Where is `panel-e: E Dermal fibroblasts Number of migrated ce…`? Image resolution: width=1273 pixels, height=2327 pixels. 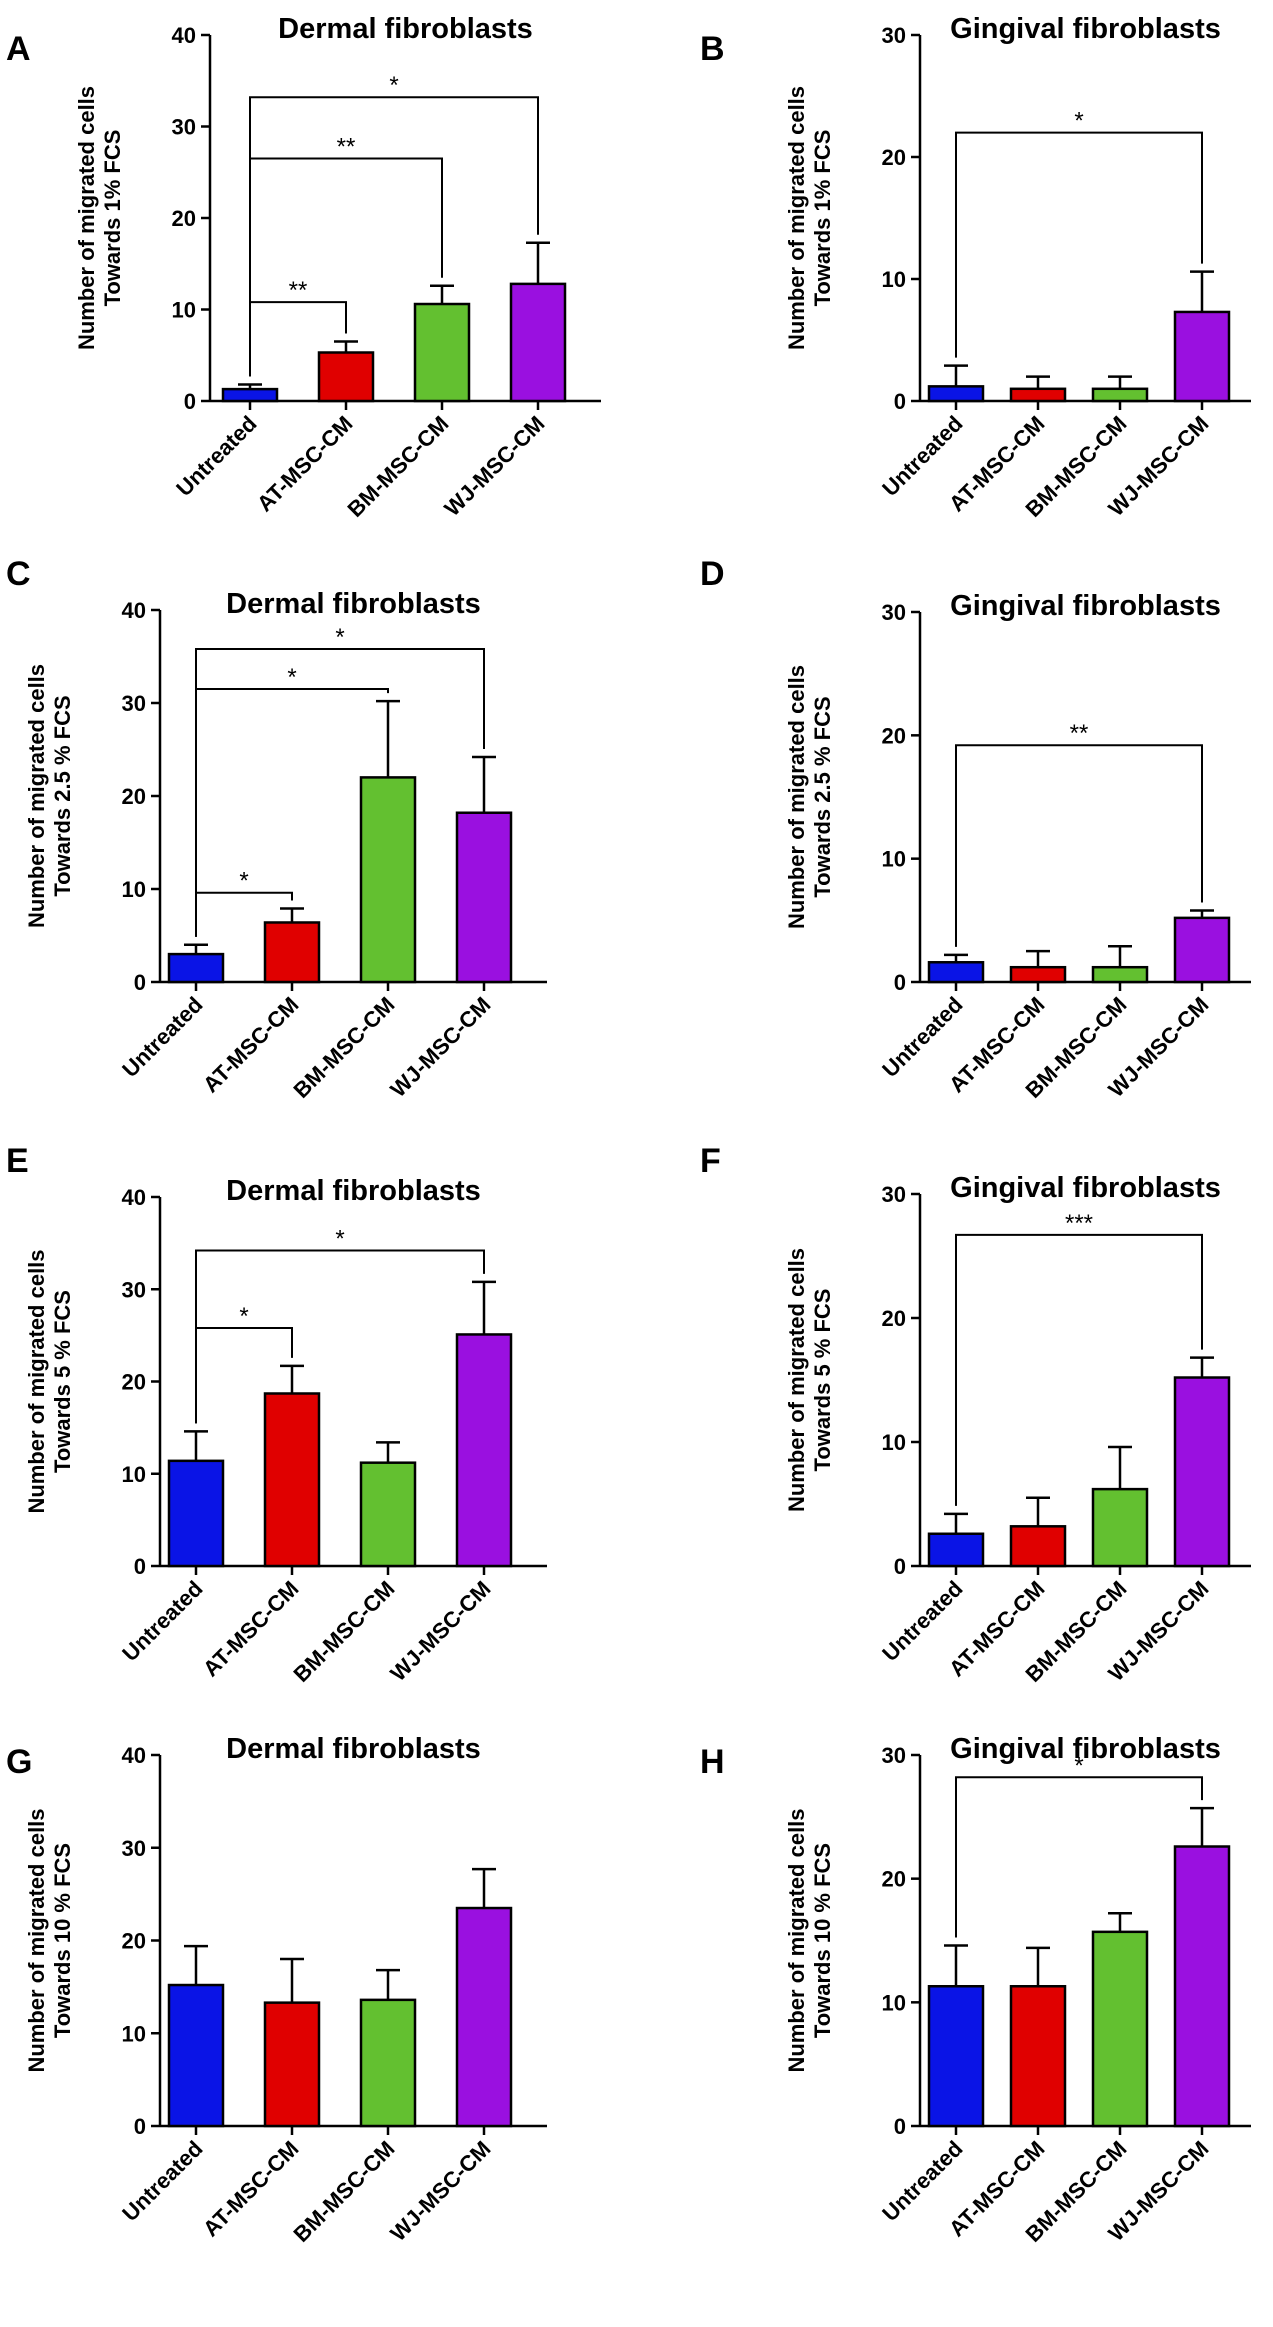 panel-e: E Dermal fibroblasts Number of migrated ce… is located at coordinates (276, 1414).